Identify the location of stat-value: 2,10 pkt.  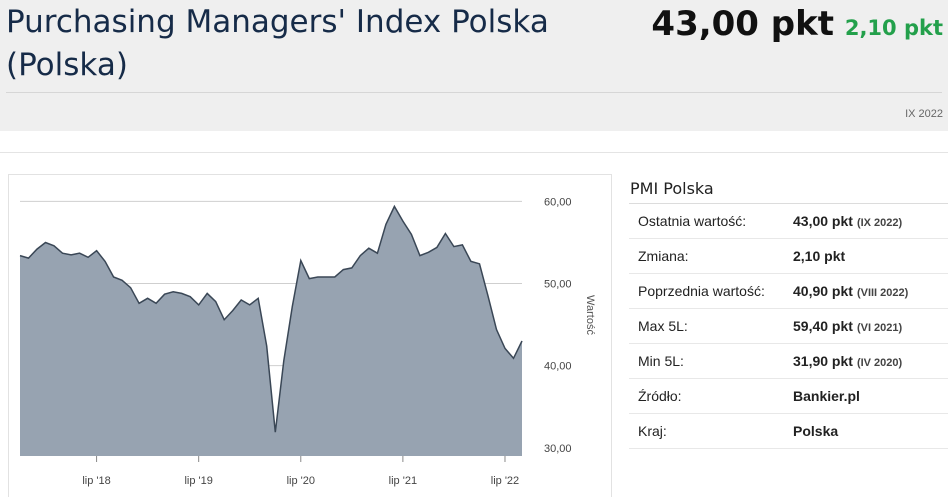
(819, 256).